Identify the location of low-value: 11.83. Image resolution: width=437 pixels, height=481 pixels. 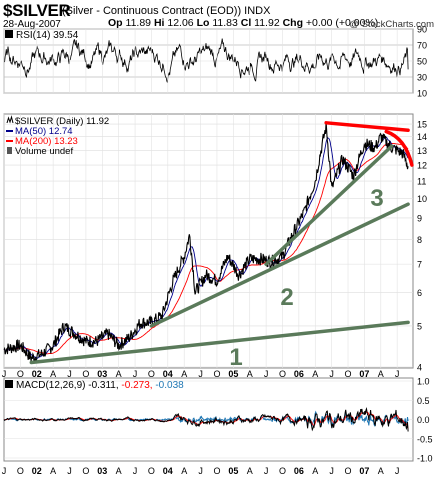
(225, 23).